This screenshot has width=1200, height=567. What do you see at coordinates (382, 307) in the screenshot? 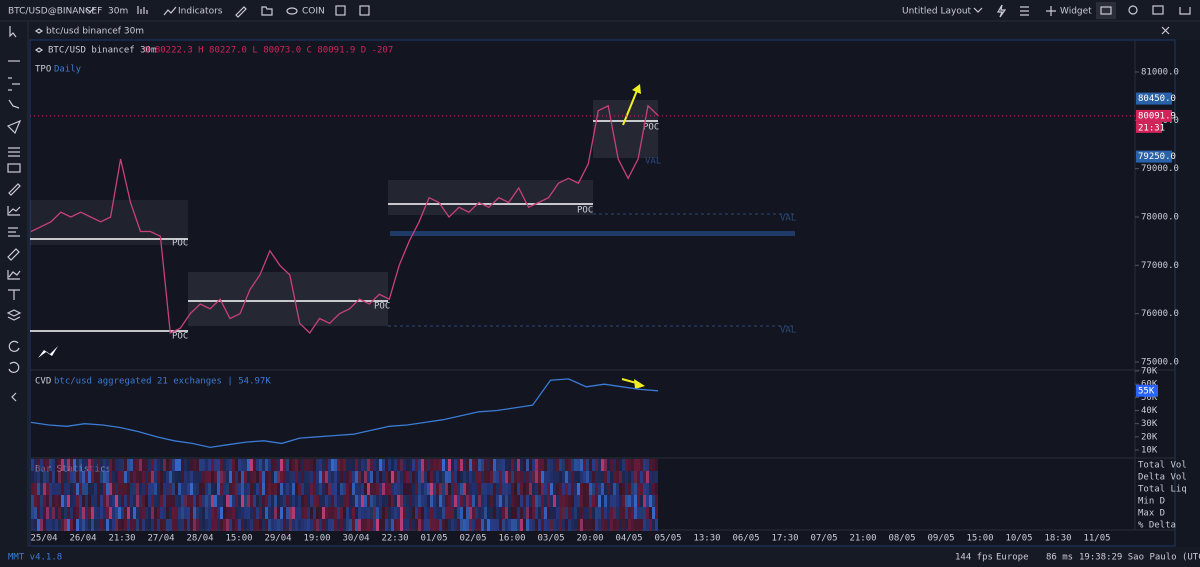
I see `poc-label: POC` at bounding box center [382, 307].